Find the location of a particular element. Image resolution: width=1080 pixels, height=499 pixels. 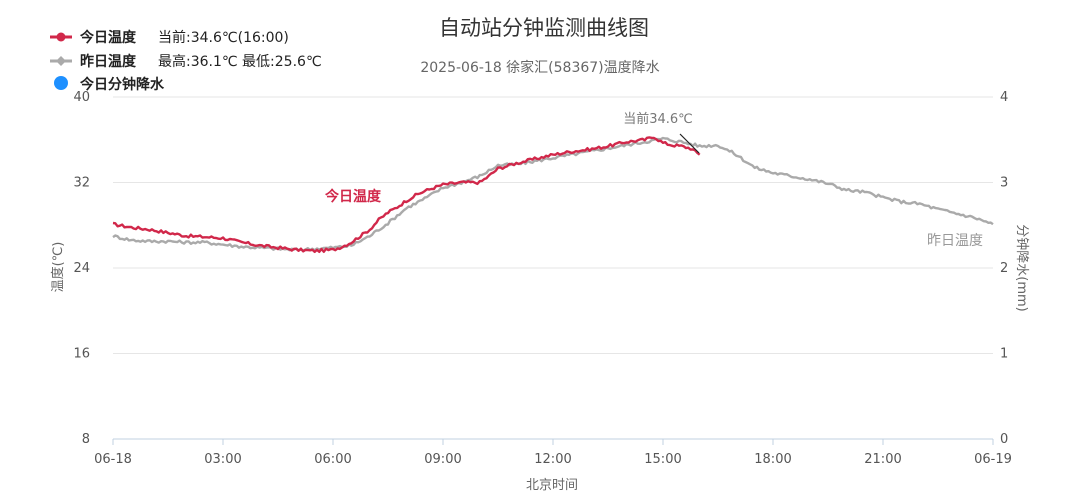

y-axis-label: 温度(℃) is located at coordinates (58, 267).